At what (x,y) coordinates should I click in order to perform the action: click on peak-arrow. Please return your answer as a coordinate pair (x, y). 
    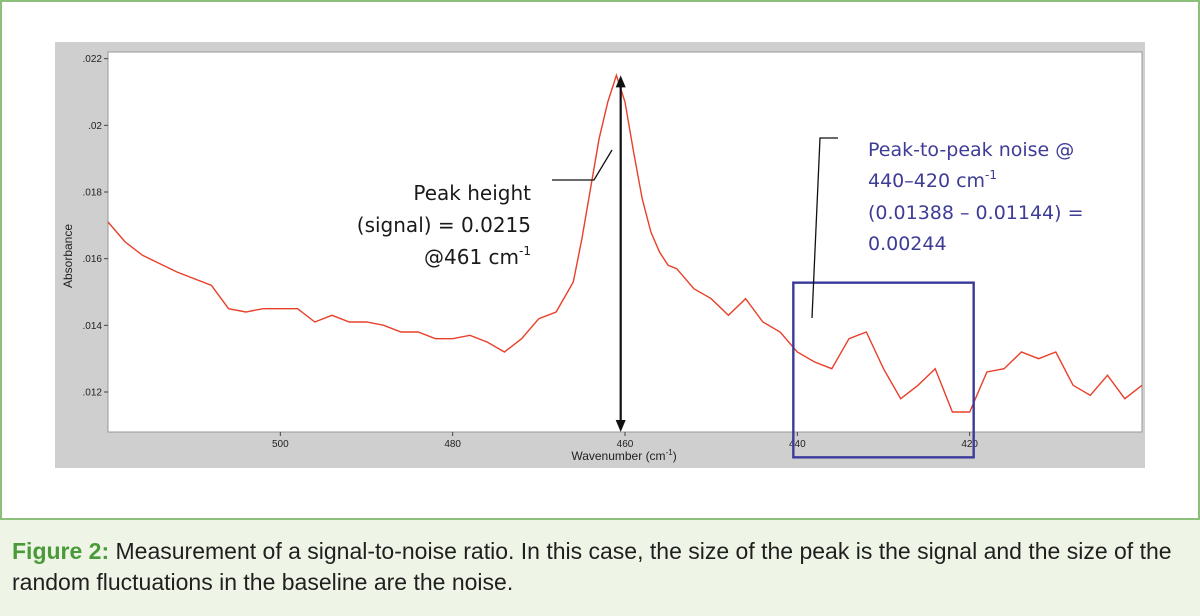
    Looking at the image, I should click on (620, 253).